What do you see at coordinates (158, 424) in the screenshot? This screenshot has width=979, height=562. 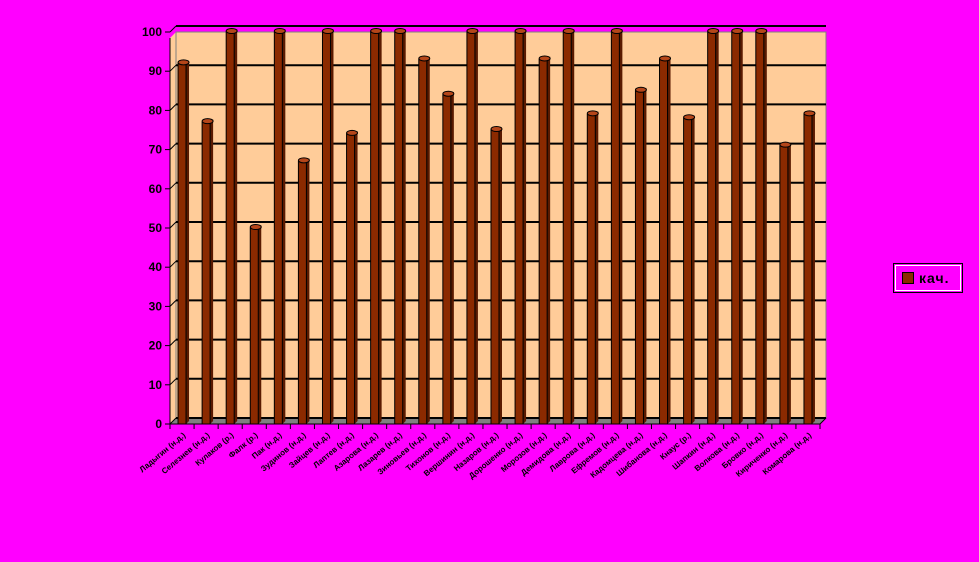 I see `y-tick-label: 0` at bounding box center [158, 424].